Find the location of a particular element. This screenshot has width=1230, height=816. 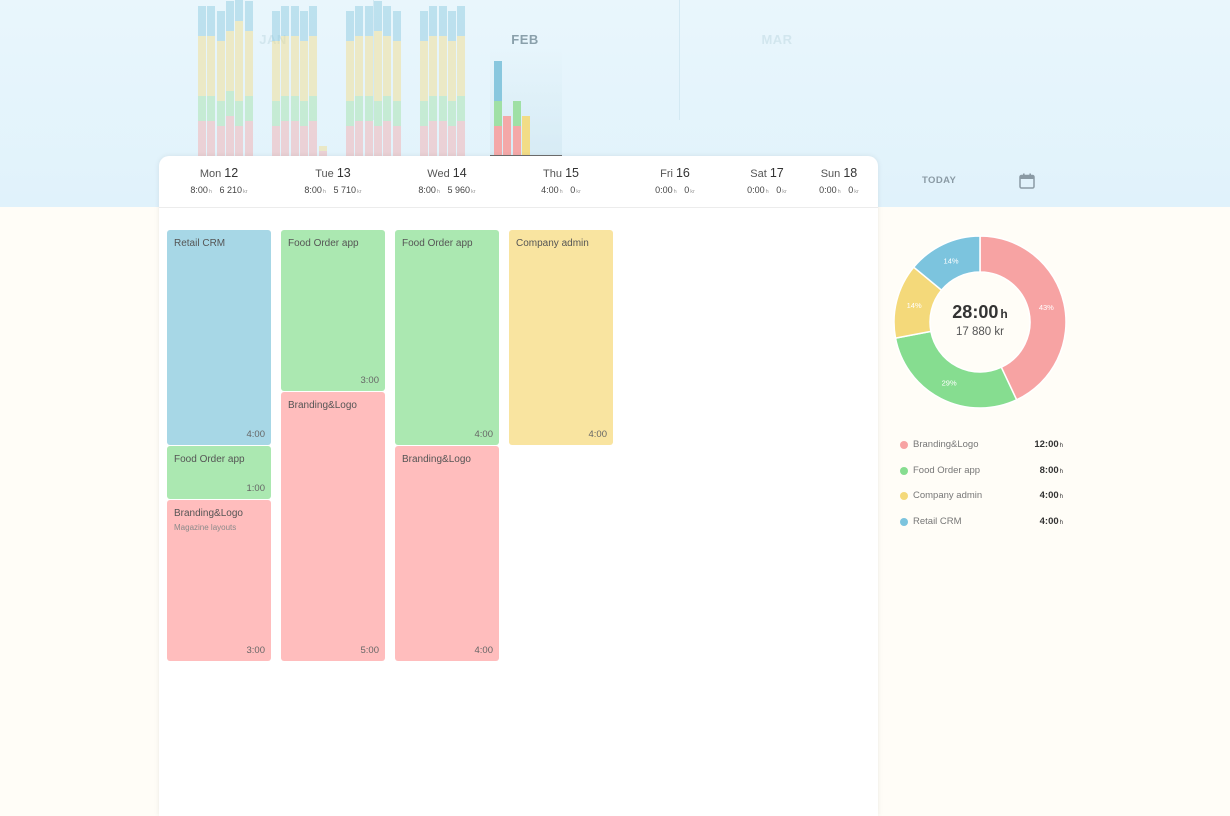

legend-hours: 12:00h is located at coordinates (1048, 444).